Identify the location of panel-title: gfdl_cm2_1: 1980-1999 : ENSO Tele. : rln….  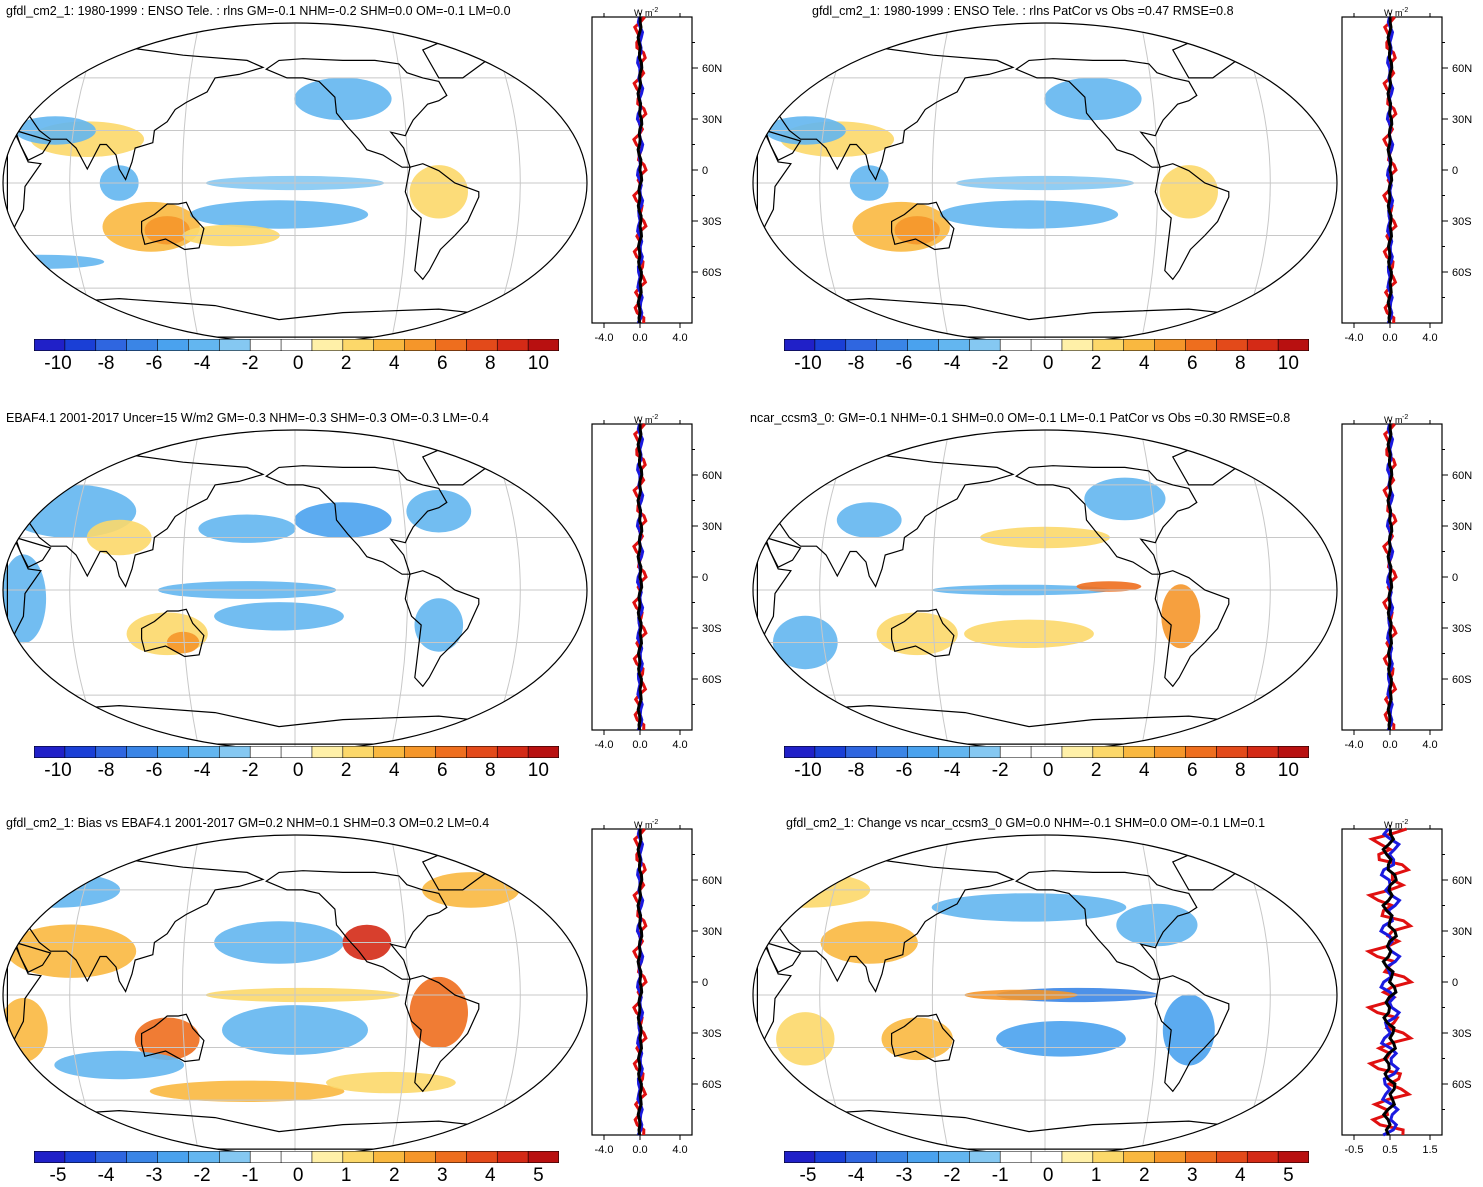
(258, 11).